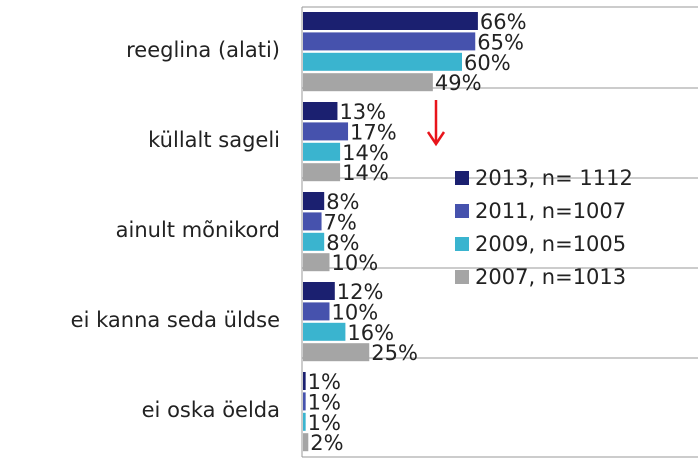  Describe the element at coordinates (362, 112) in the screenshot. I see `value-label: 13%` at that location.